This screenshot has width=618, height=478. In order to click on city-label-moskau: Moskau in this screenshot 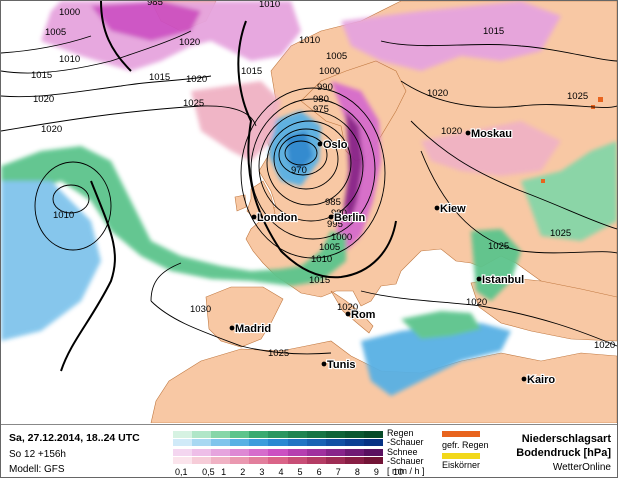, I will do `click(491, 134)`.